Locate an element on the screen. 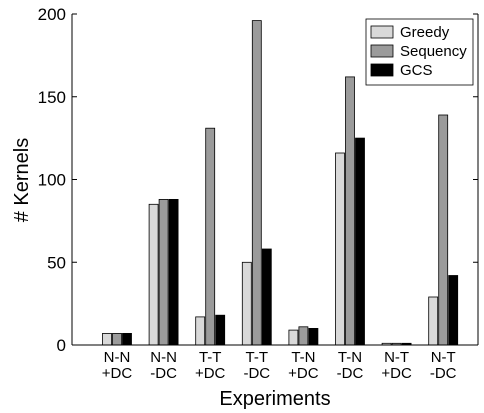 The height and width of the screenshot is (413, 484). legend-label-sequency: Sequency is located at coordinates (433, 51).